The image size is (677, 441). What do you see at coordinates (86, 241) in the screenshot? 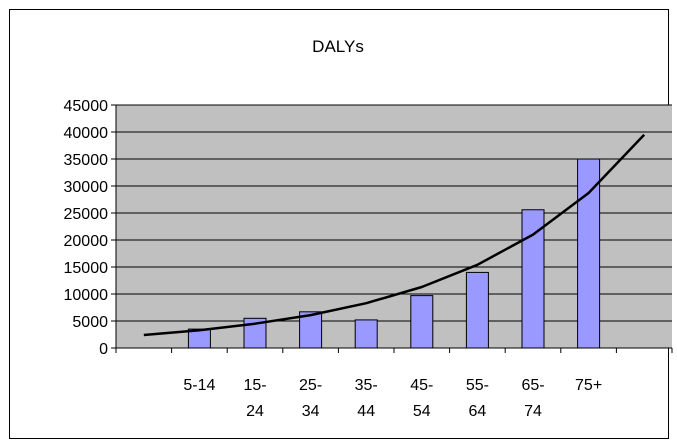
I see `y-tick-label-4: 20000` at bounding box center [86, 241].